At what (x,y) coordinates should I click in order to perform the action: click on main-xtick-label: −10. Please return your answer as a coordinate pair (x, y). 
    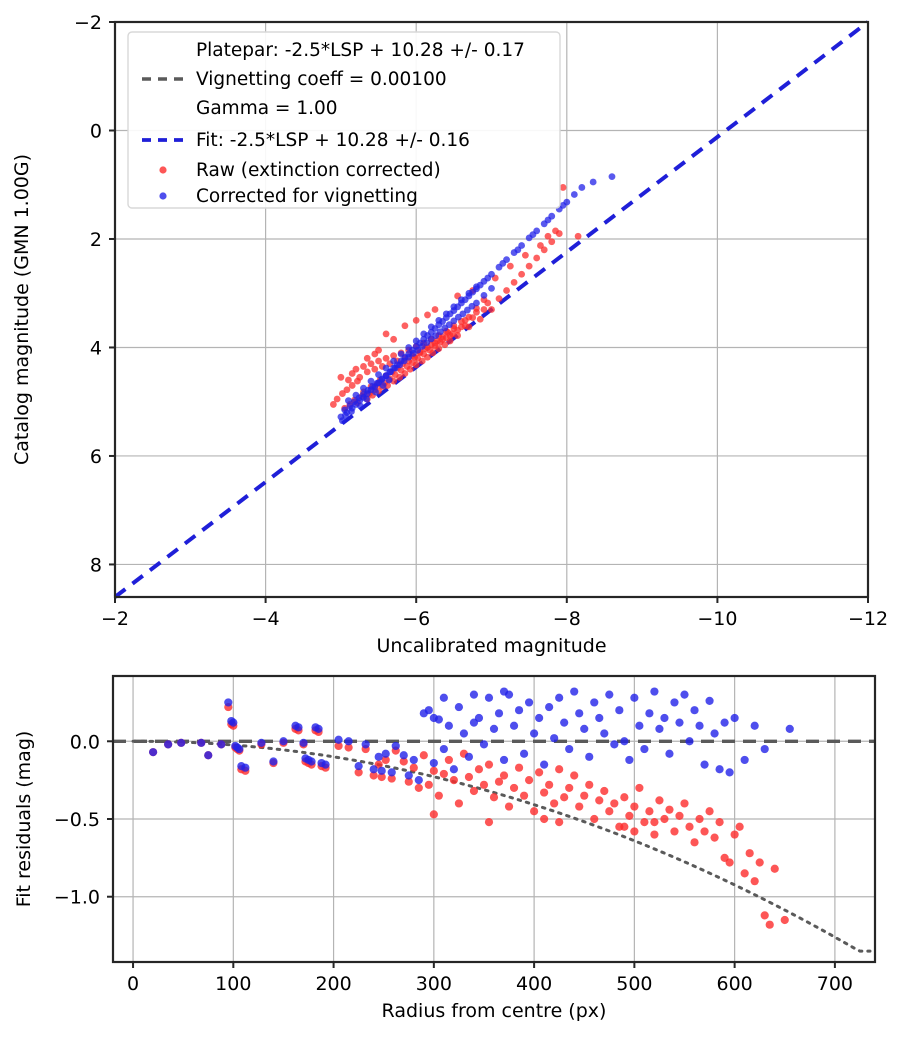
    Looking at the image, I should click on (717, 619).